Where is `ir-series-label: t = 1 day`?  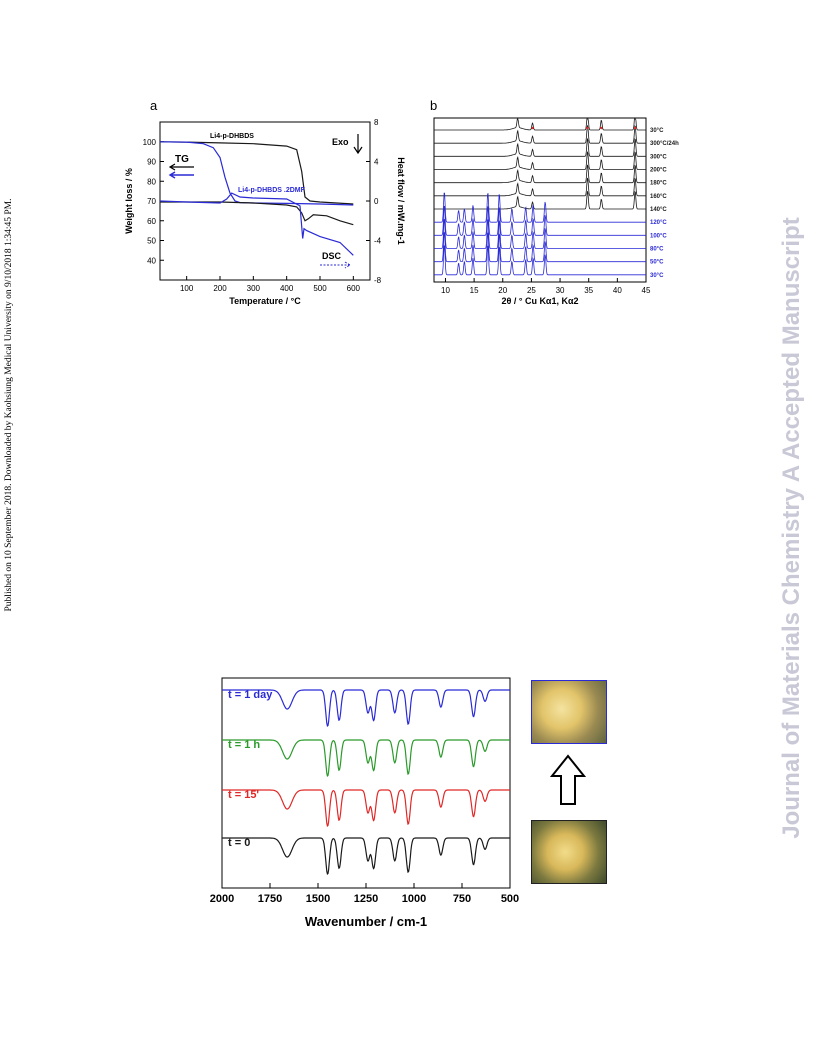 ir-series-label: t = 1 day is located at coordinates (250, 695).